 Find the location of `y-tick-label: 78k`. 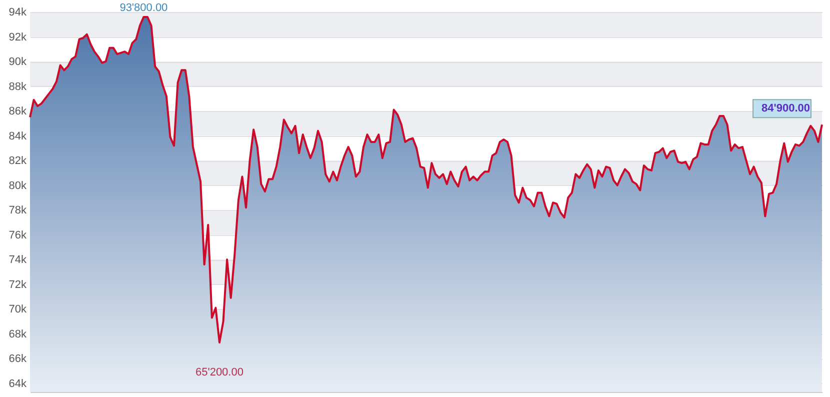

y-tick-label: 78k is located at coordinates (17, 210).